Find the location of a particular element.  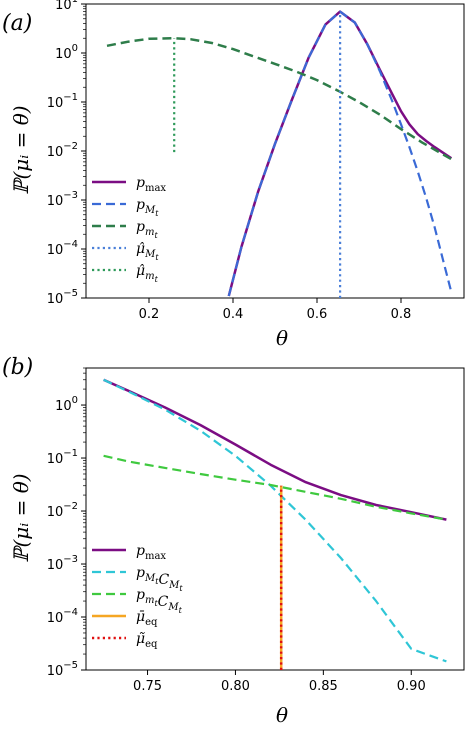

x-tick-label: 0.80 is located at coordinates (235, 686).